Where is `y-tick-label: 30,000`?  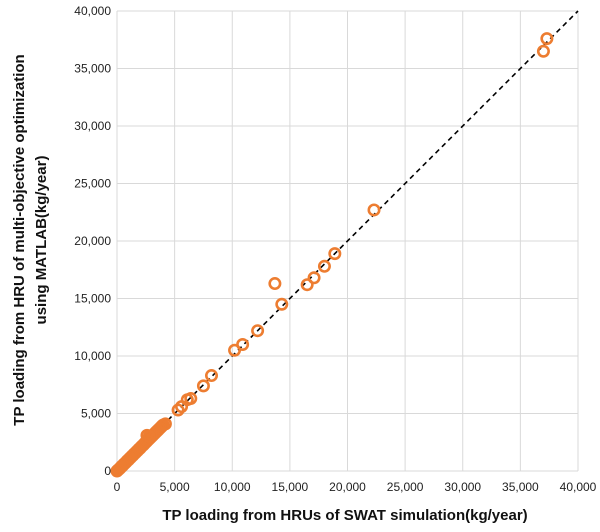
y-tick-label: 30,000 is located at coordinates (92, 126).